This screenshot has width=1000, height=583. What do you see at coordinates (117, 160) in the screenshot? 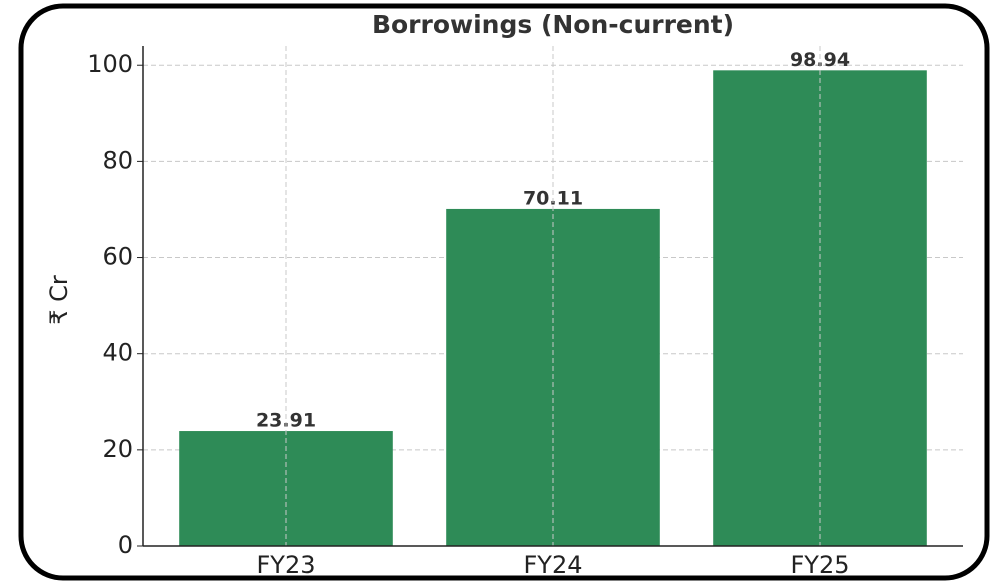
I see `y-tick-label: 80` at bounding box center [117, 160].